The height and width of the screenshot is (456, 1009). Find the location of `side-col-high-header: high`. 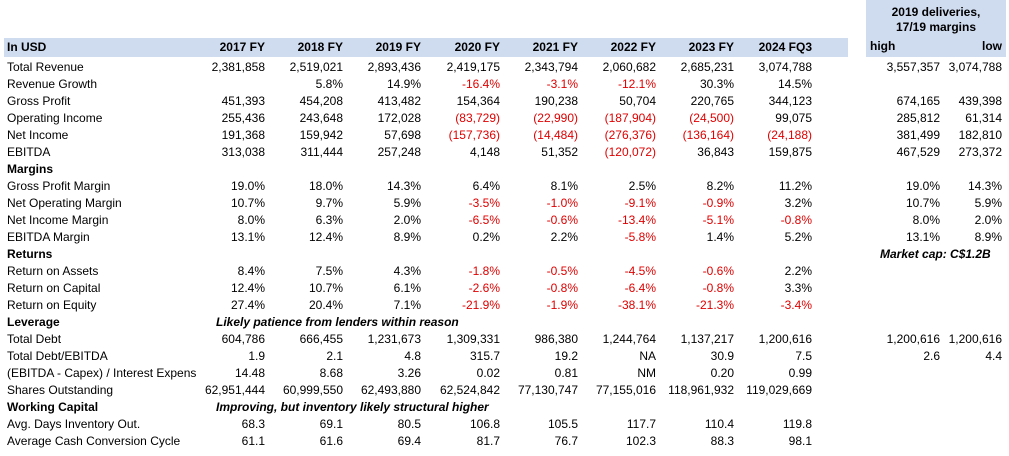

side-col-high-header: high is located at coordinates (883, 46).